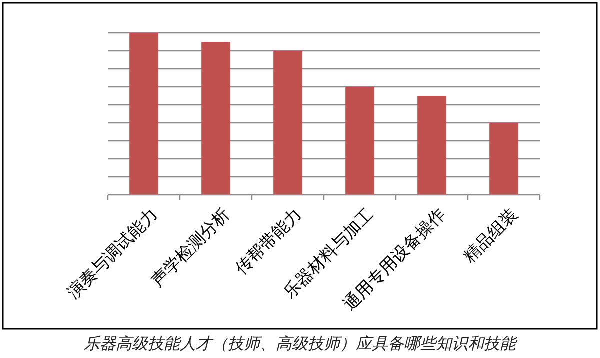 This screenshot has width=600, height=358. I want to click on x-tick-label: 精品组装, so click(491, 235).